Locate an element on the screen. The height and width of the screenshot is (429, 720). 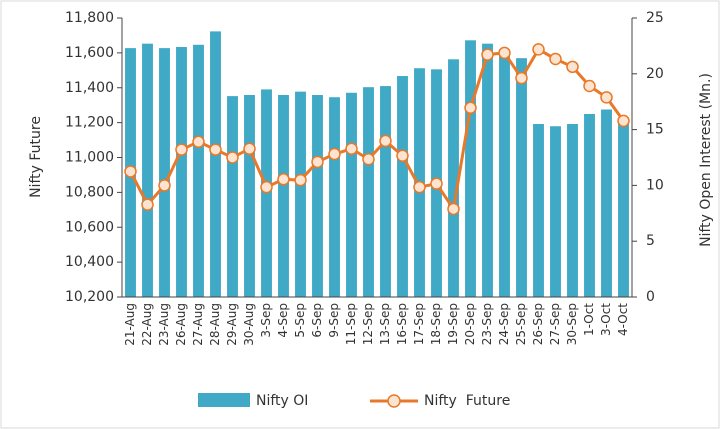
x-tick-label: 6-Sep is located at coordinates (317, 320).